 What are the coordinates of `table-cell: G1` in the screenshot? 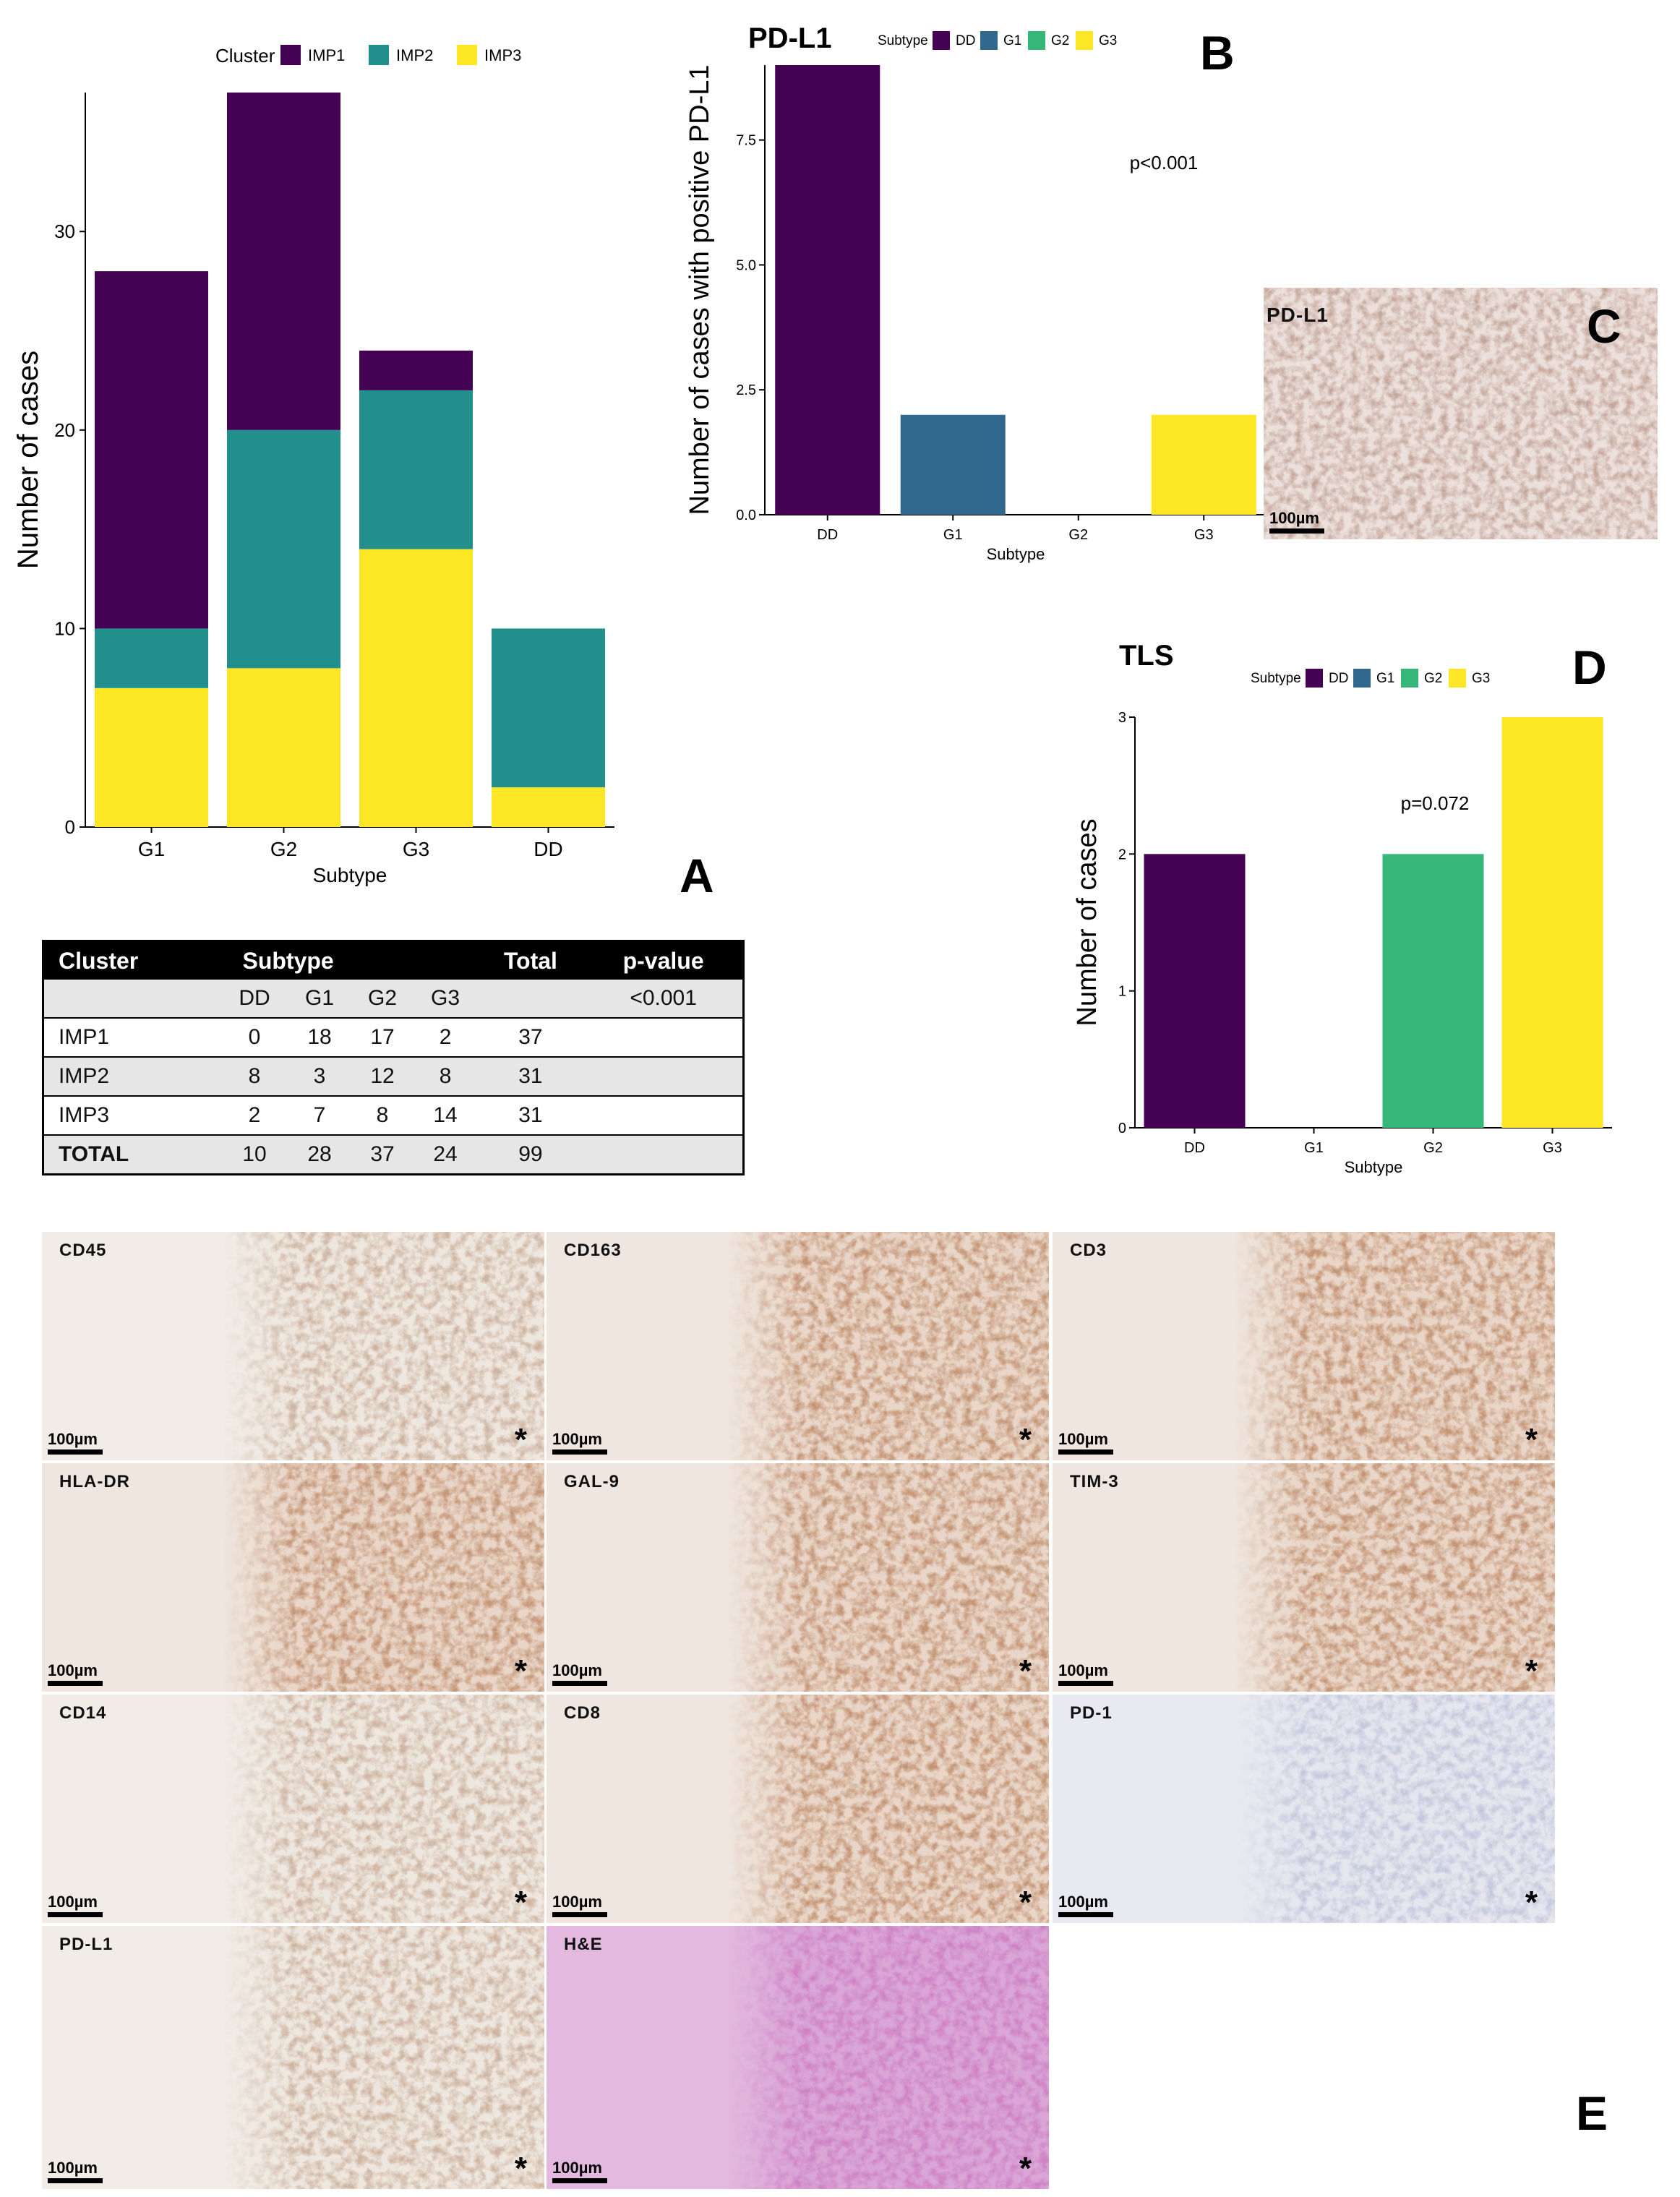 It's located at (319, 999).